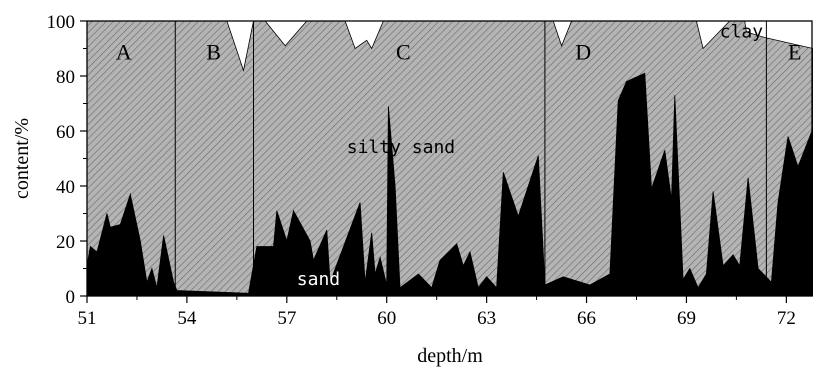 The width and height of the screenshot is (813, 374). What do you see at coordinates (786, 318) in the screenshot?
I see `x-tick-label: 72` at bounding box center [786, 318].